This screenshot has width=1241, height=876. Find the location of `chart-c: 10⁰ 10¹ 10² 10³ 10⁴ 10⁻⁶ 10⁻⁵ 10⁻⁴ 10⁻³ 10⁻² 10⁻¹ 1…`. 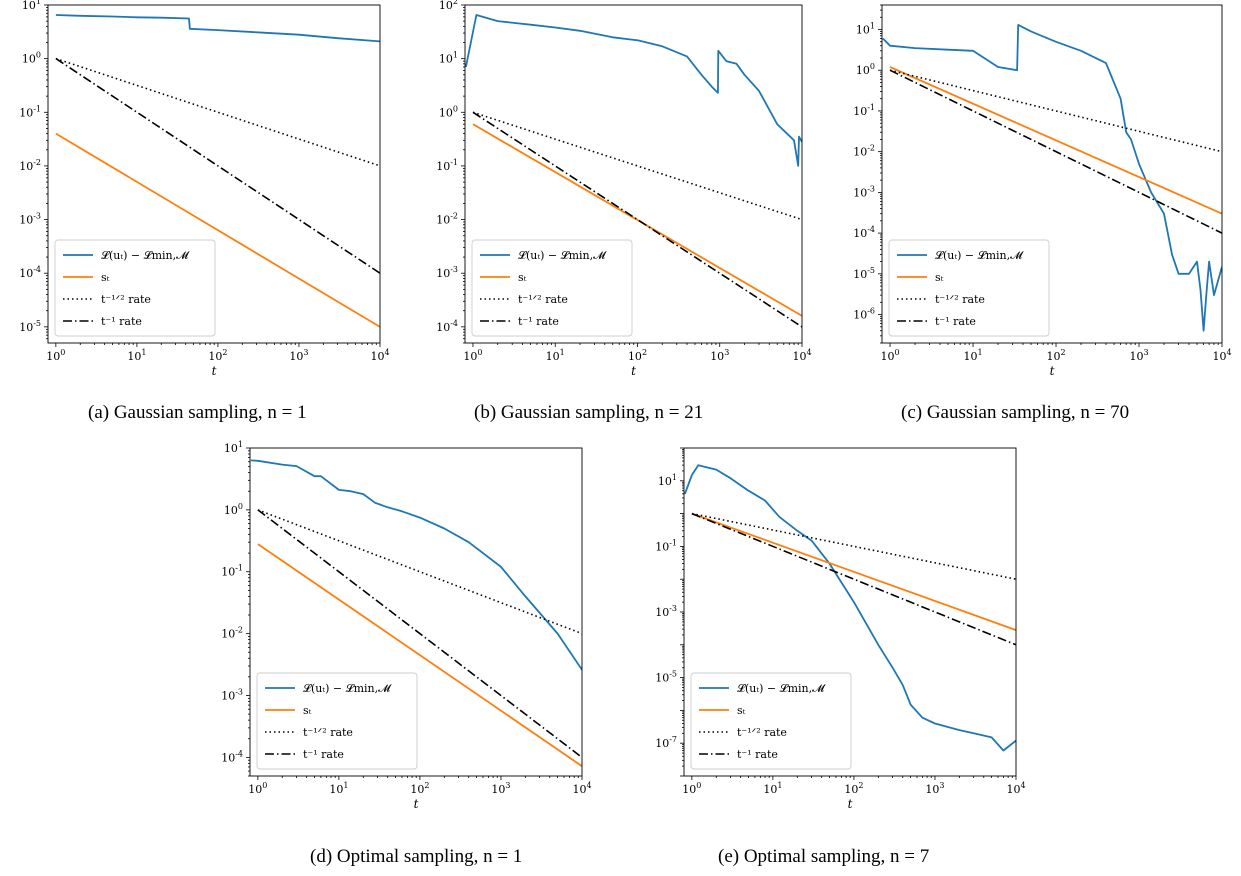

chart-c: 10⁰ 10¹ 10² 10³ 10⁴ 10⁻⁶ 10⁻⁵ 10⁻⁴ 10⁻³ 10⁻² 10⁻¹ 1… is located at coordinates (1042, 191).